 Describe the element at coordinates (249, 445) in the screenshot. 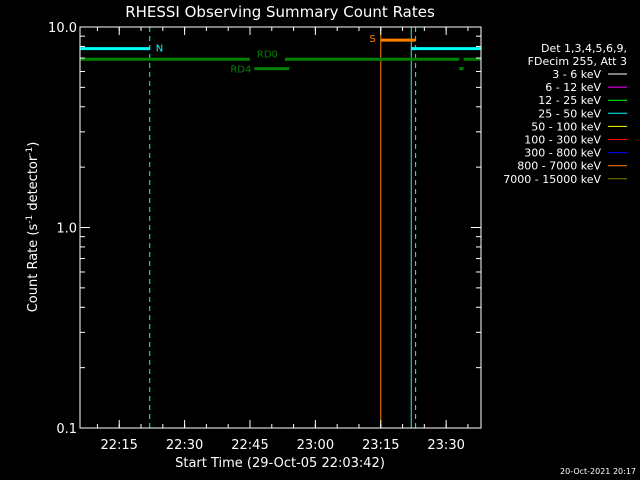

I see `x-tick-label-2: 22:45` at that location.